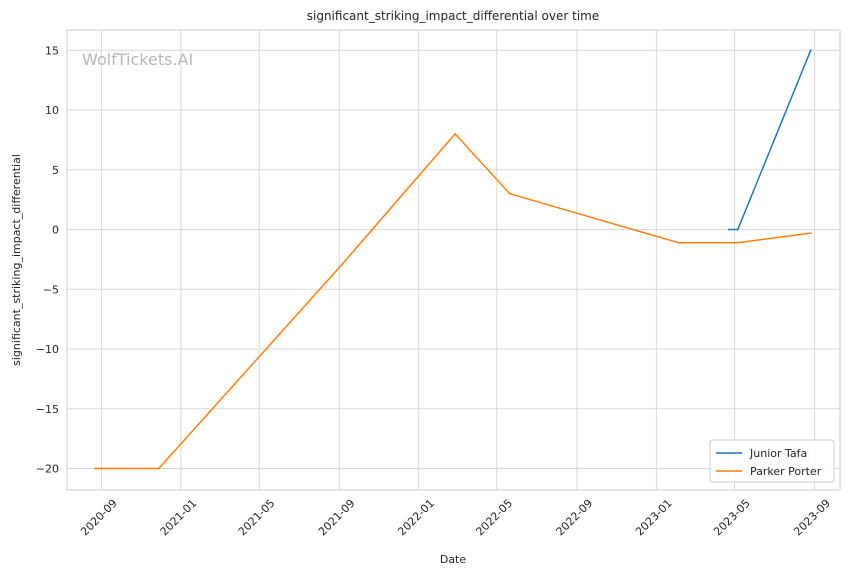 Image resolution: width=850 pixels, height=575 pixels. I want to click on watermark: WolfTickets.AI, so click(137, 59).